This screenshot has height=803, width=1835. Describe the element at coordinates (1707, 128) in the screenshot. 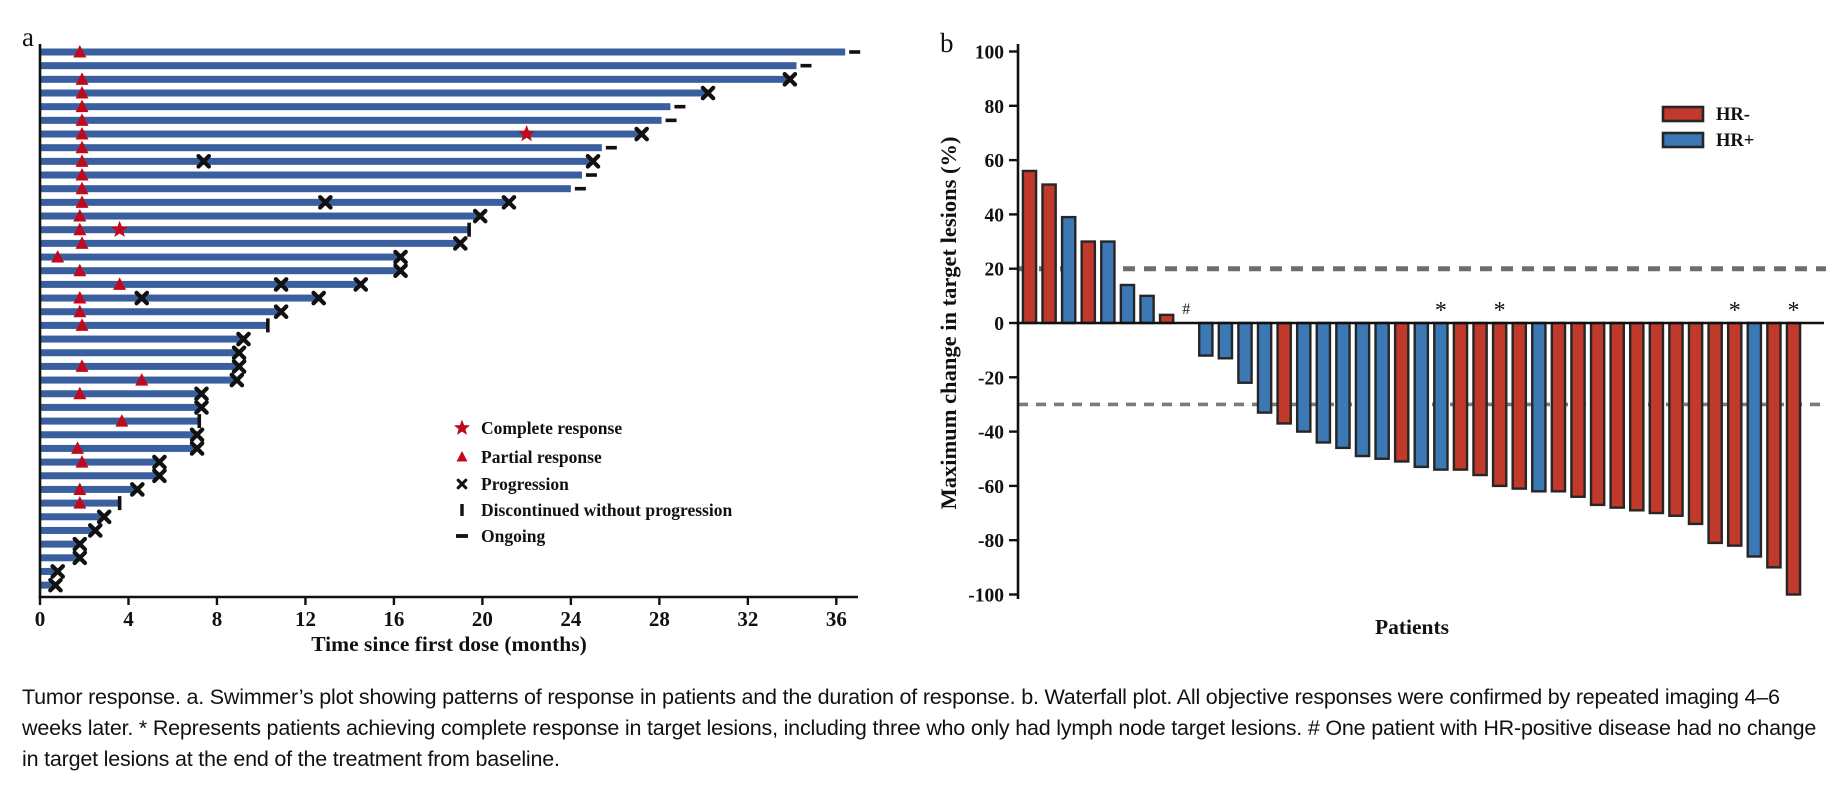

I see `waterfall-legend: HR- HR+` at that location.